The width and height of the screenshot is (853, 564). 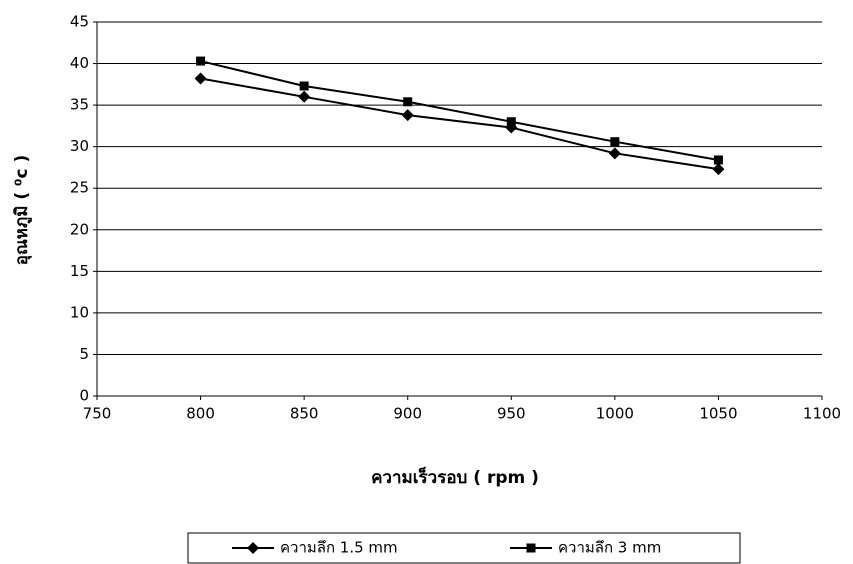 What do you see at coordinates (84, 354) in the screenshot?
I see `y-tick-label: 5` at bounding box center [84, 354].